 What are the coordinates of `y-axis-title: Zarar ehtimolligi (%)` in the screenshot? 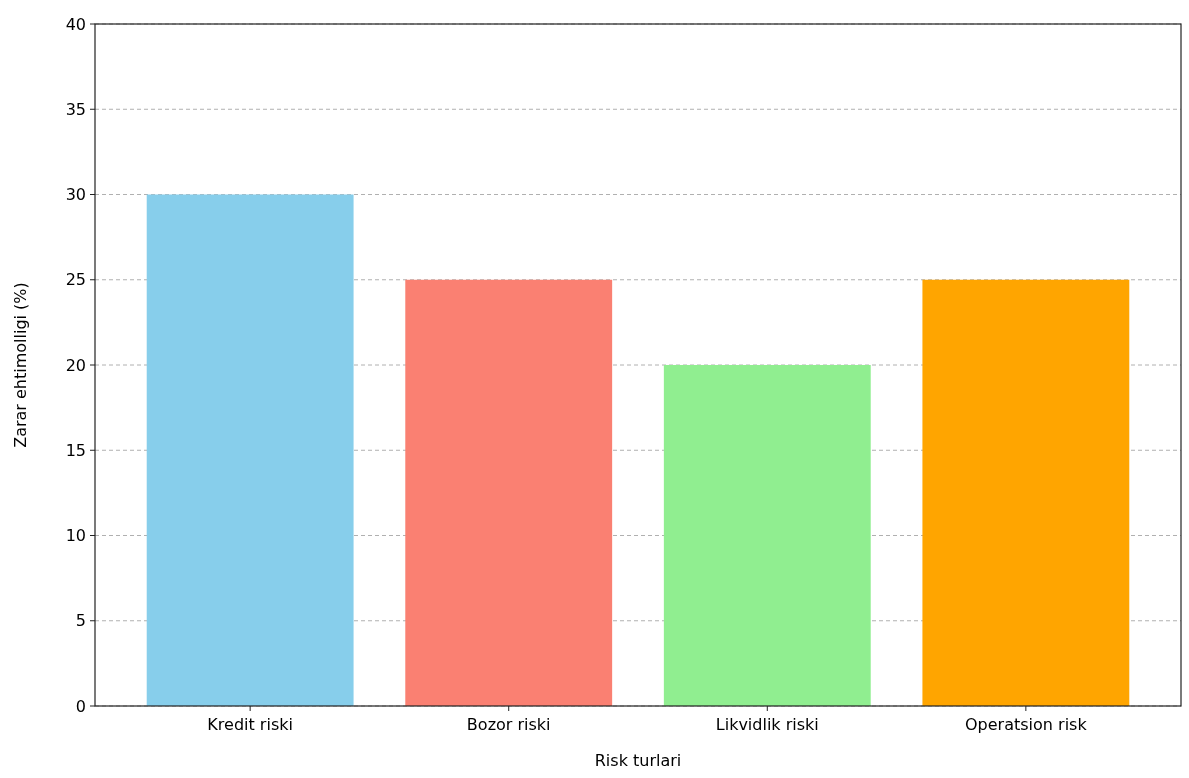 It's located at (20, 365).